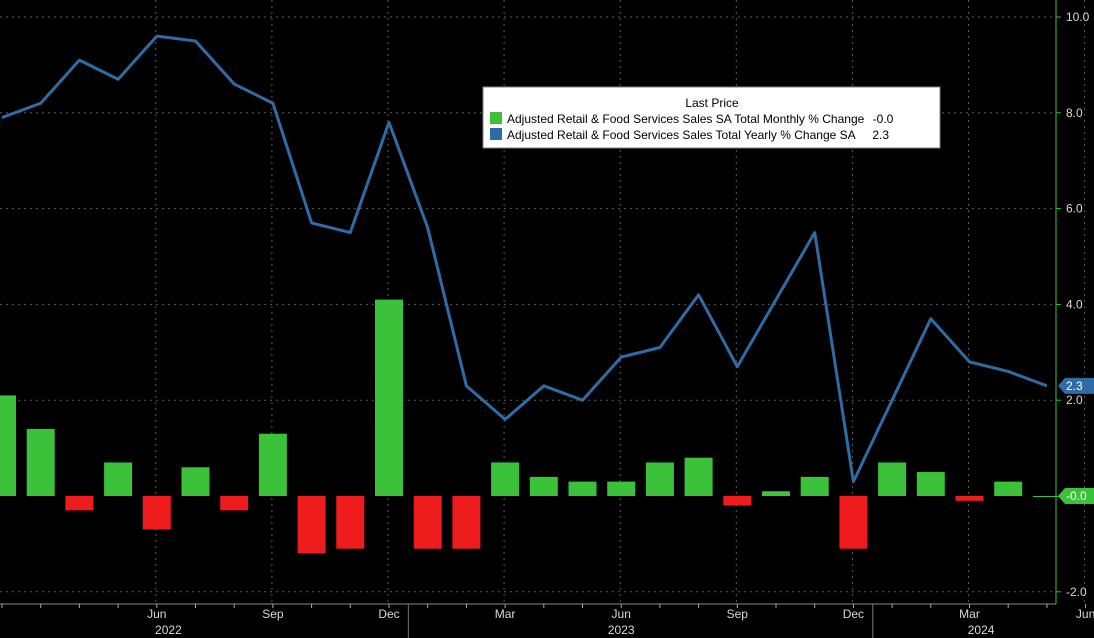  I want to click on year-label: 2024, so click(981, 630).